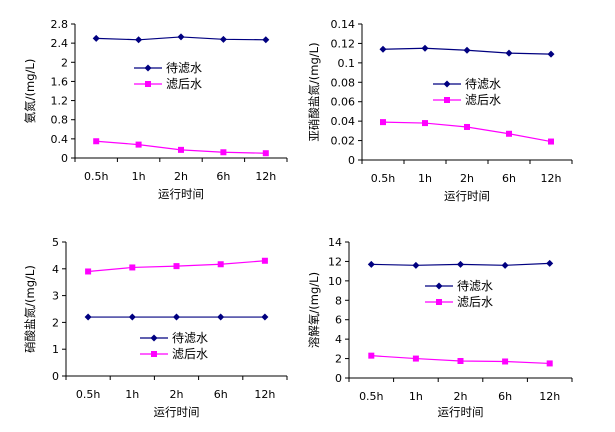 This screenshot has height=432, width=615. I want to click on y-tick-label: 4, so click(55, 269).